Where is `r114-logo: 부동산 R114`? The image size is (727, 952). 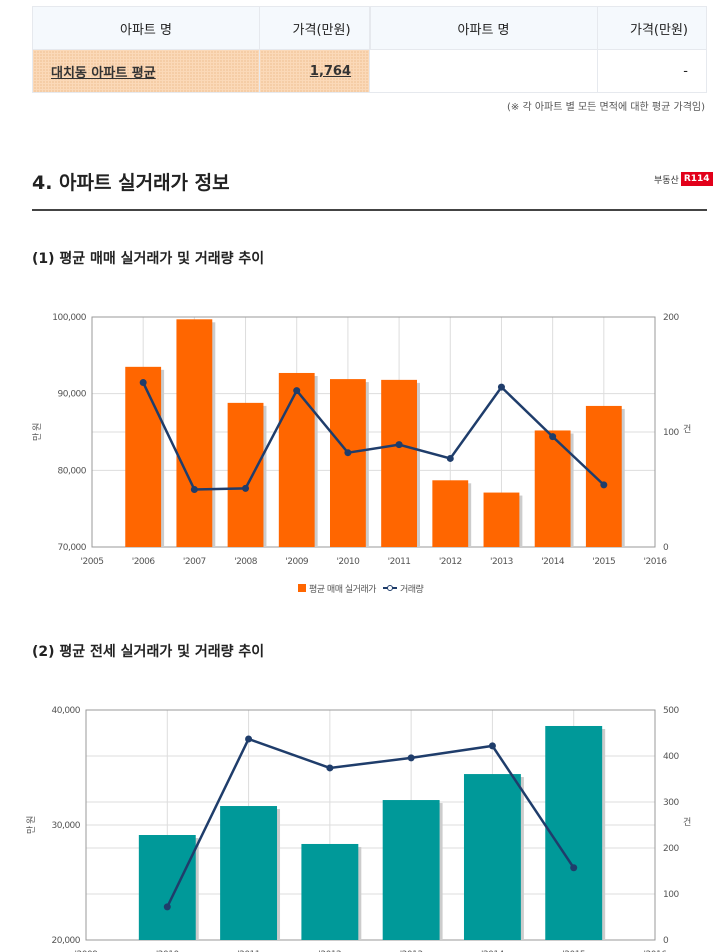
r114-logo: 부동산 R114 is located at coordinates (683, 179).